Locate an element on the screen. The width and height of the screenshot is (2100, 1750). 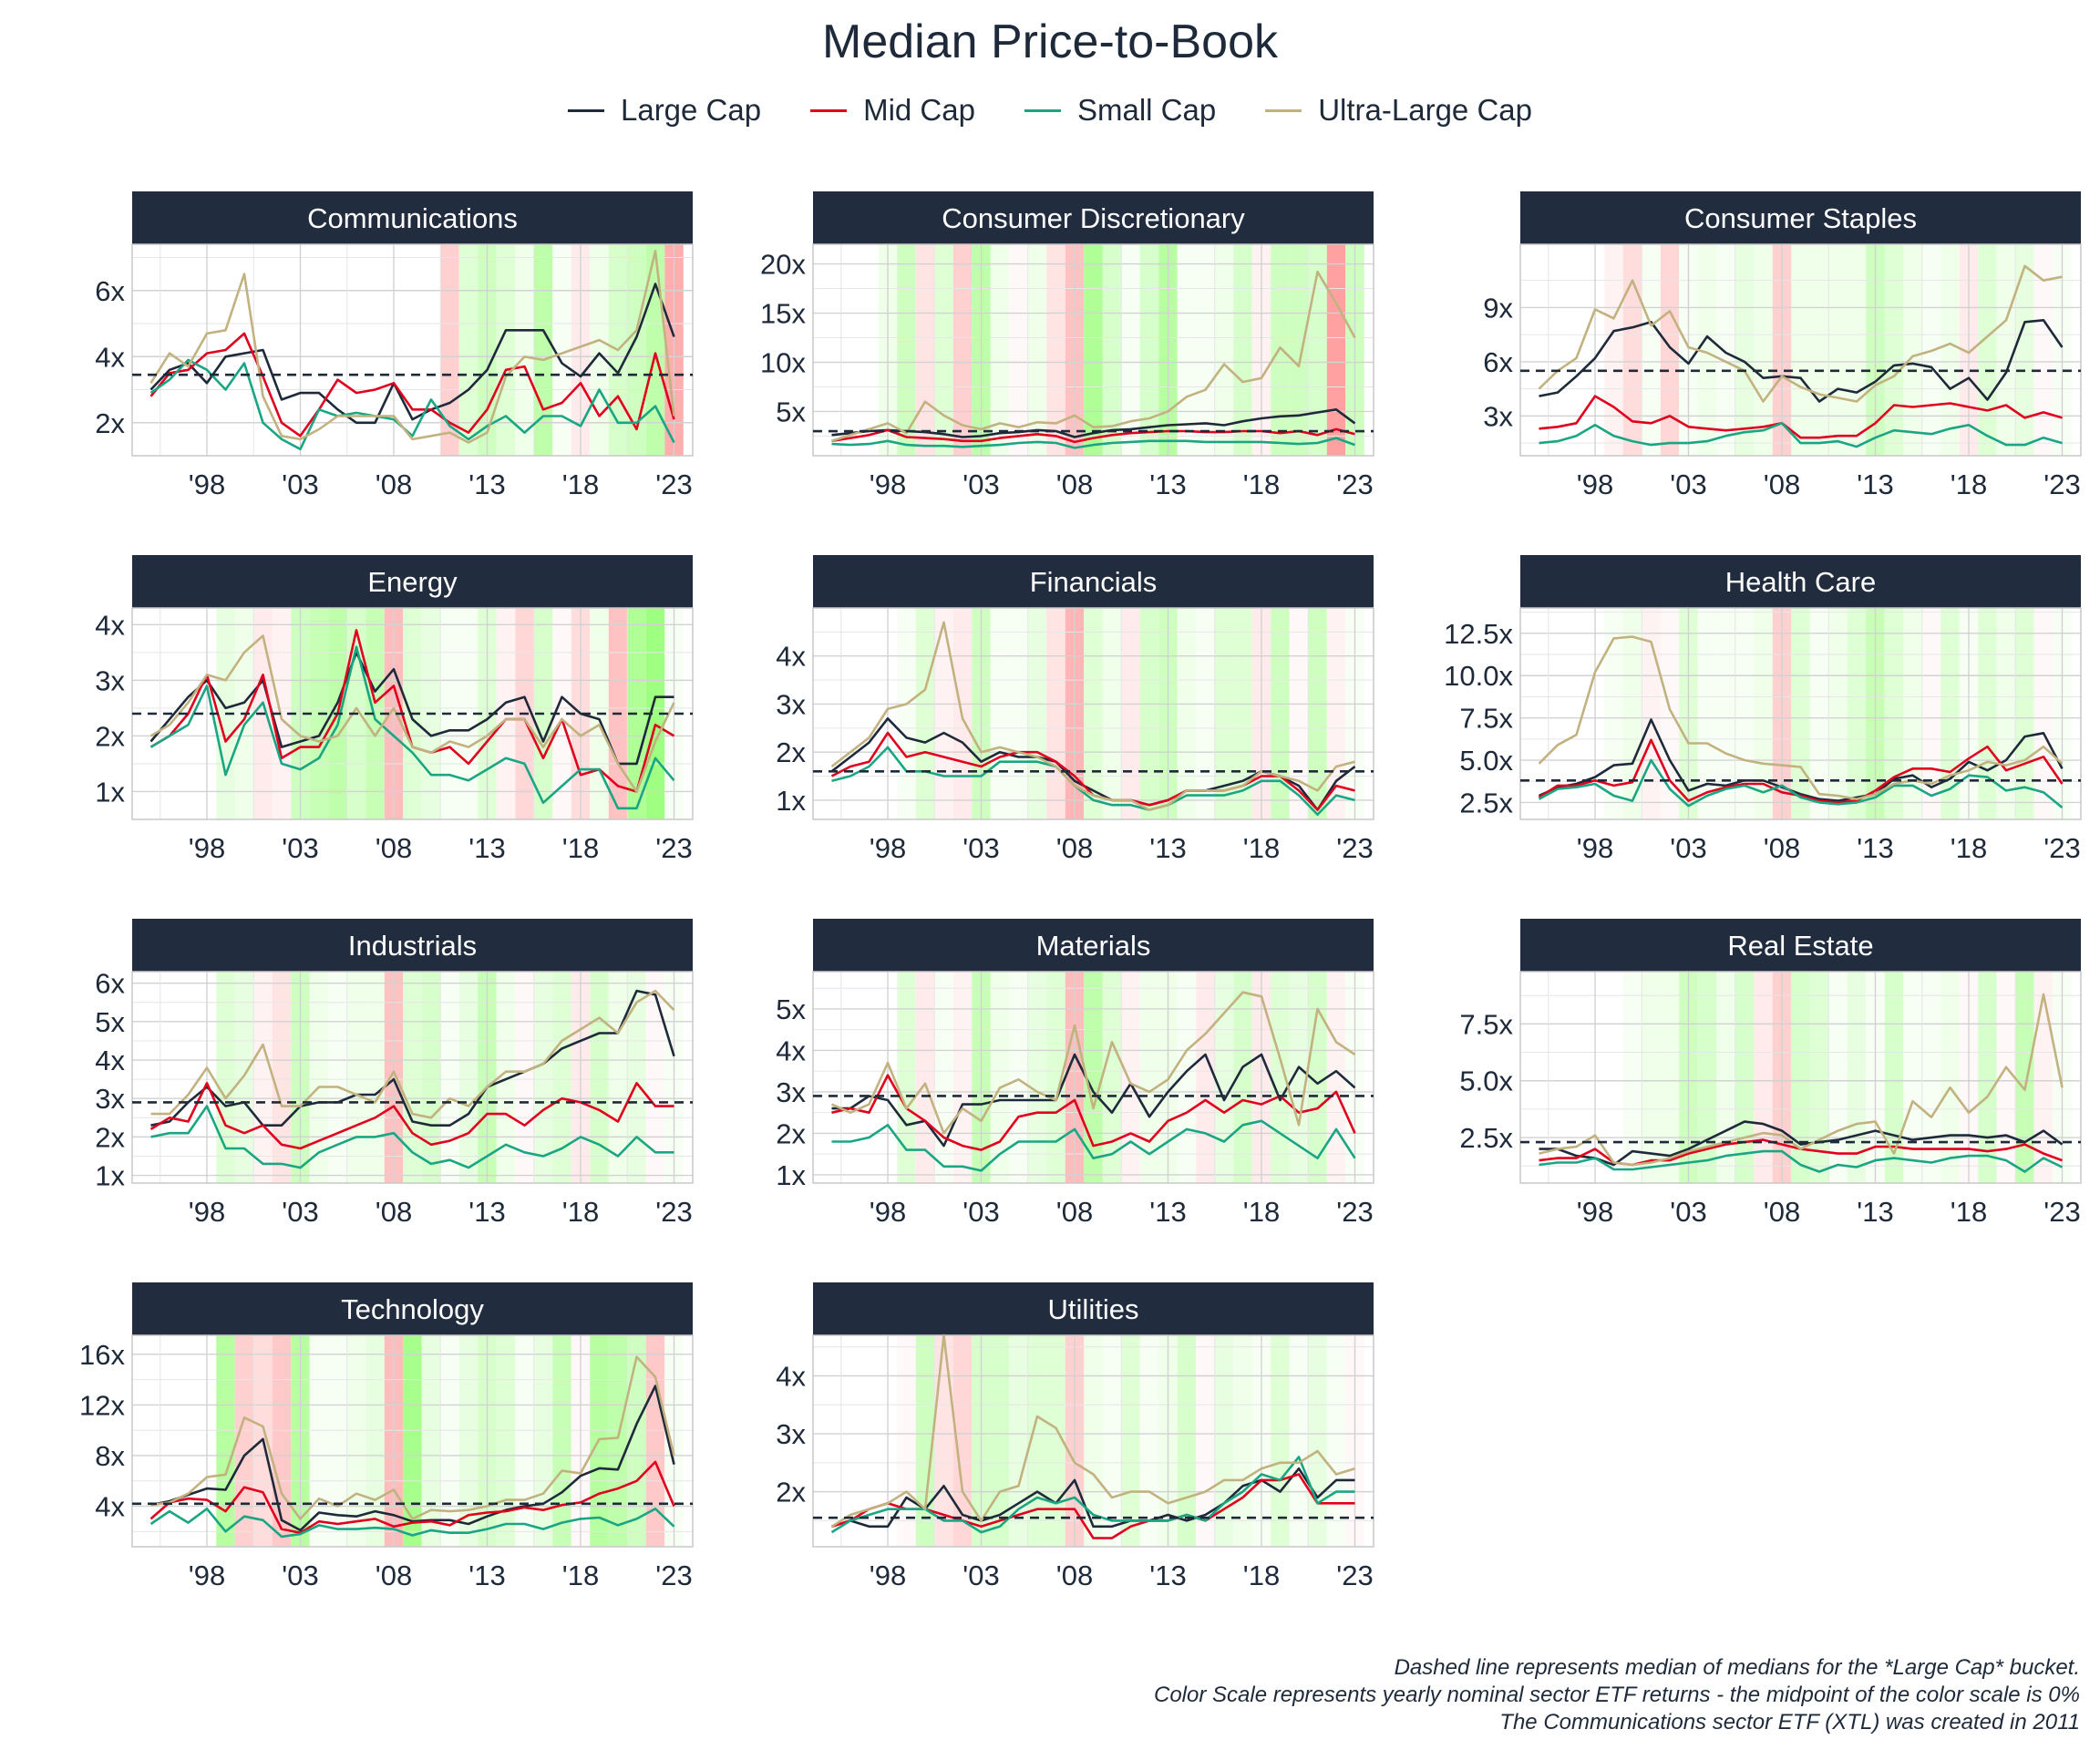
panel-energy: Energy 1x 2x 3x 4x '98 '03 '08 '13 '18 '23 is located at coordinates (395, 710).